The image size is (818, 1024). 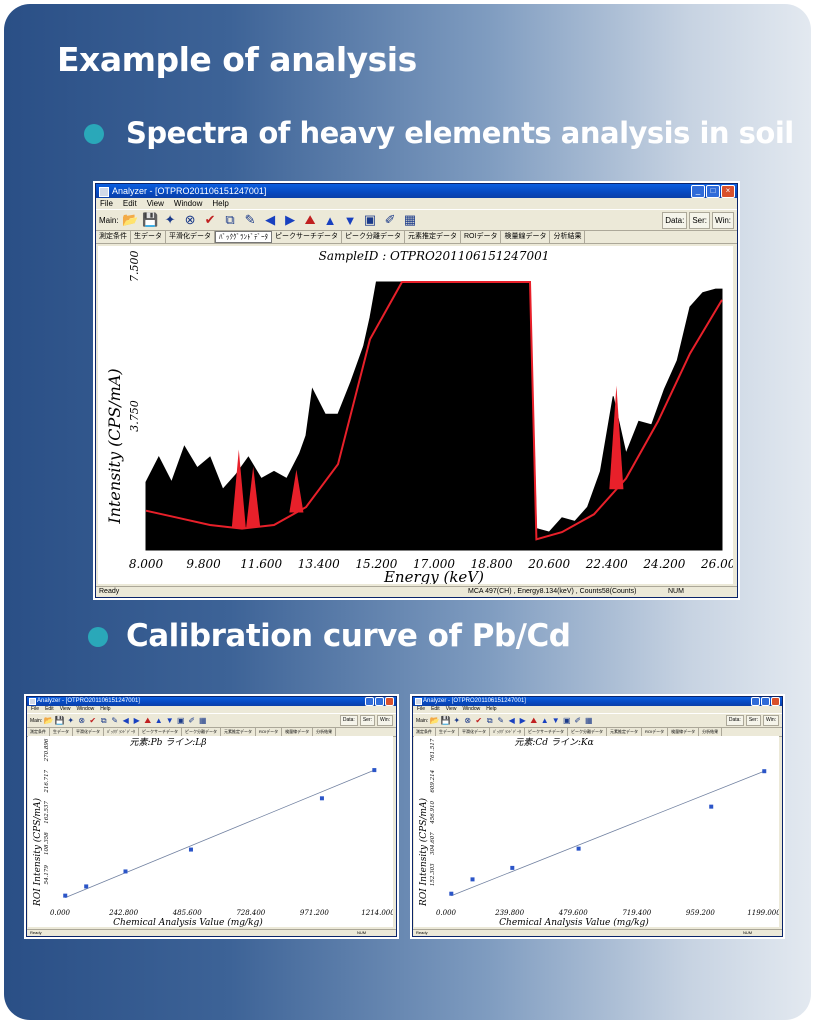 I want to click on close-button: ×, so click(x=728, y=191).